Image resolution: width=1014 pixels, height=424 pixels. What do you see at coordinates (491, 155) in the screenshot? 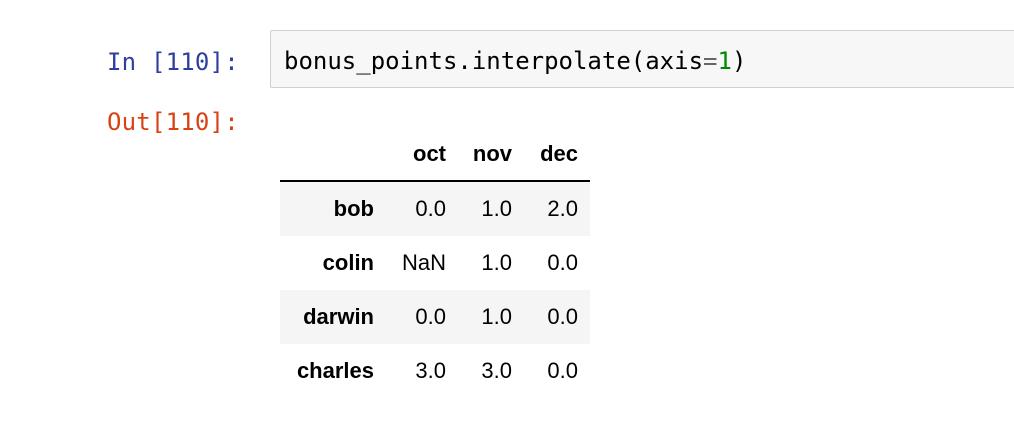
I see `column-header-nov: nov` at bounding box center [491, 155].